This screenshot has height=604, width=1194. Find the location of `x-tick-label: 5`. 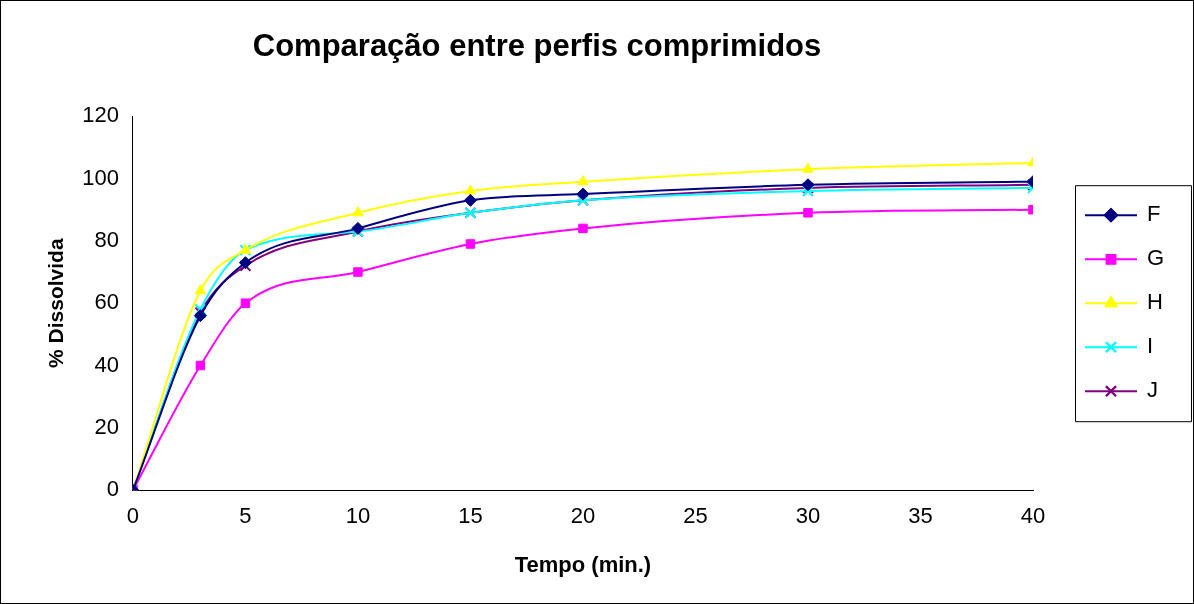

x-tick-label: 5 is located at coordinates (245, 516).